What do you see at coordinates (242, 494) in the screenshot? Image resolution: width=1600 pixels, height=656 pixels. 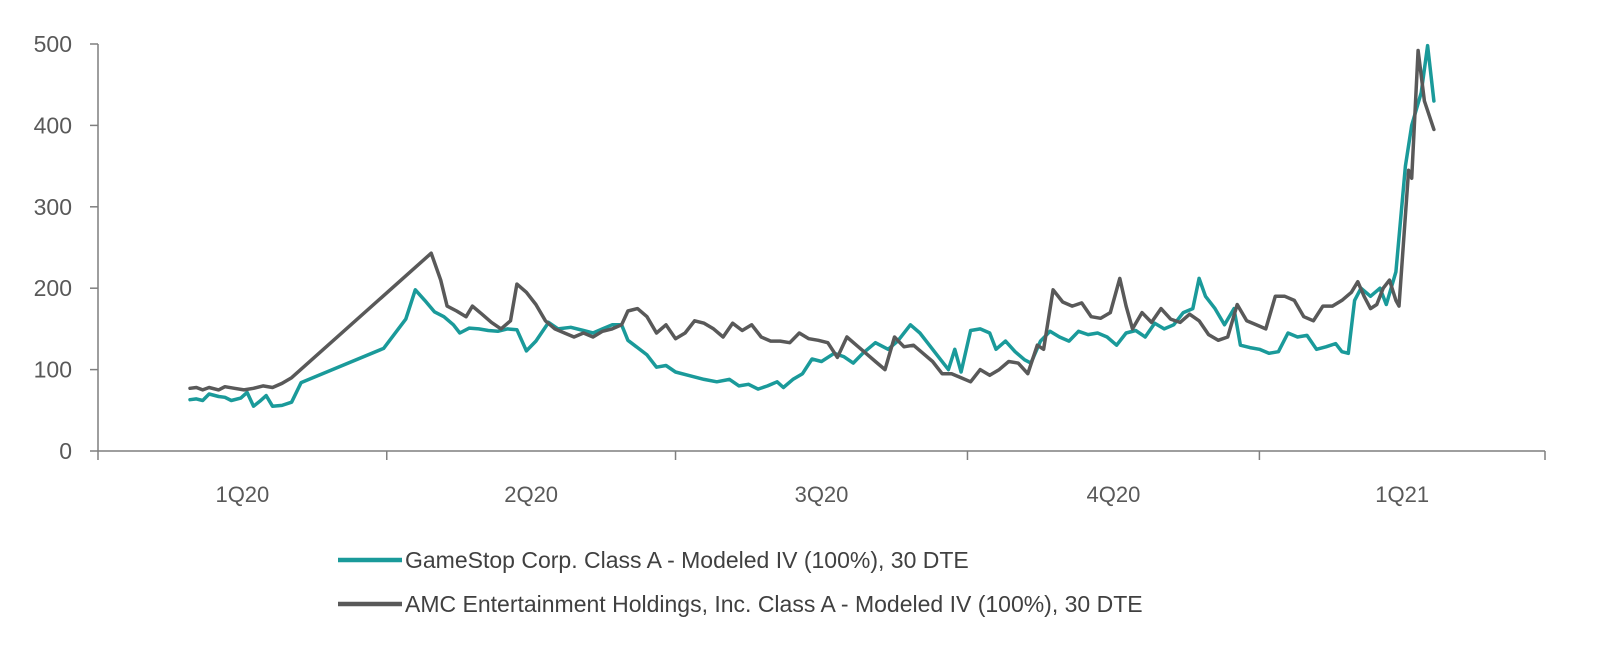 I see `x-tick-label: 1Q20` at bounding box center [242, 494].